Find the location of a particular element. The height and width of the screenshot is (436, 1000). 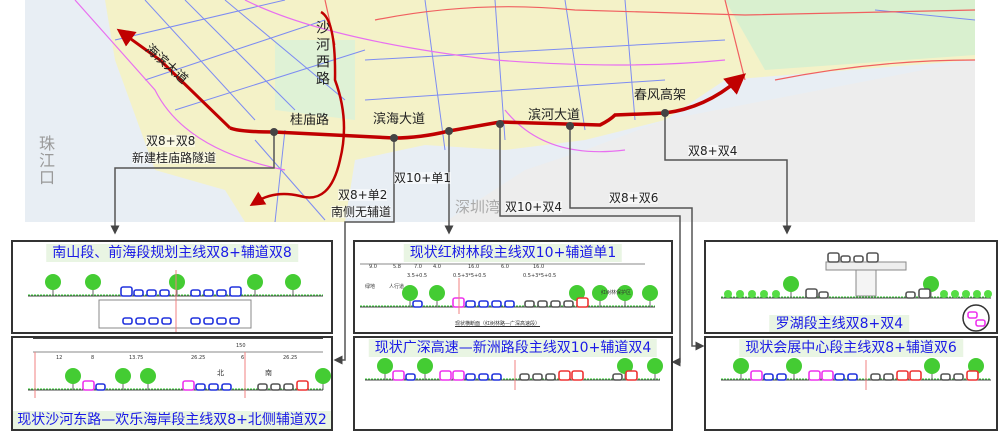

main-route-line is located at coordinates (174, 79).